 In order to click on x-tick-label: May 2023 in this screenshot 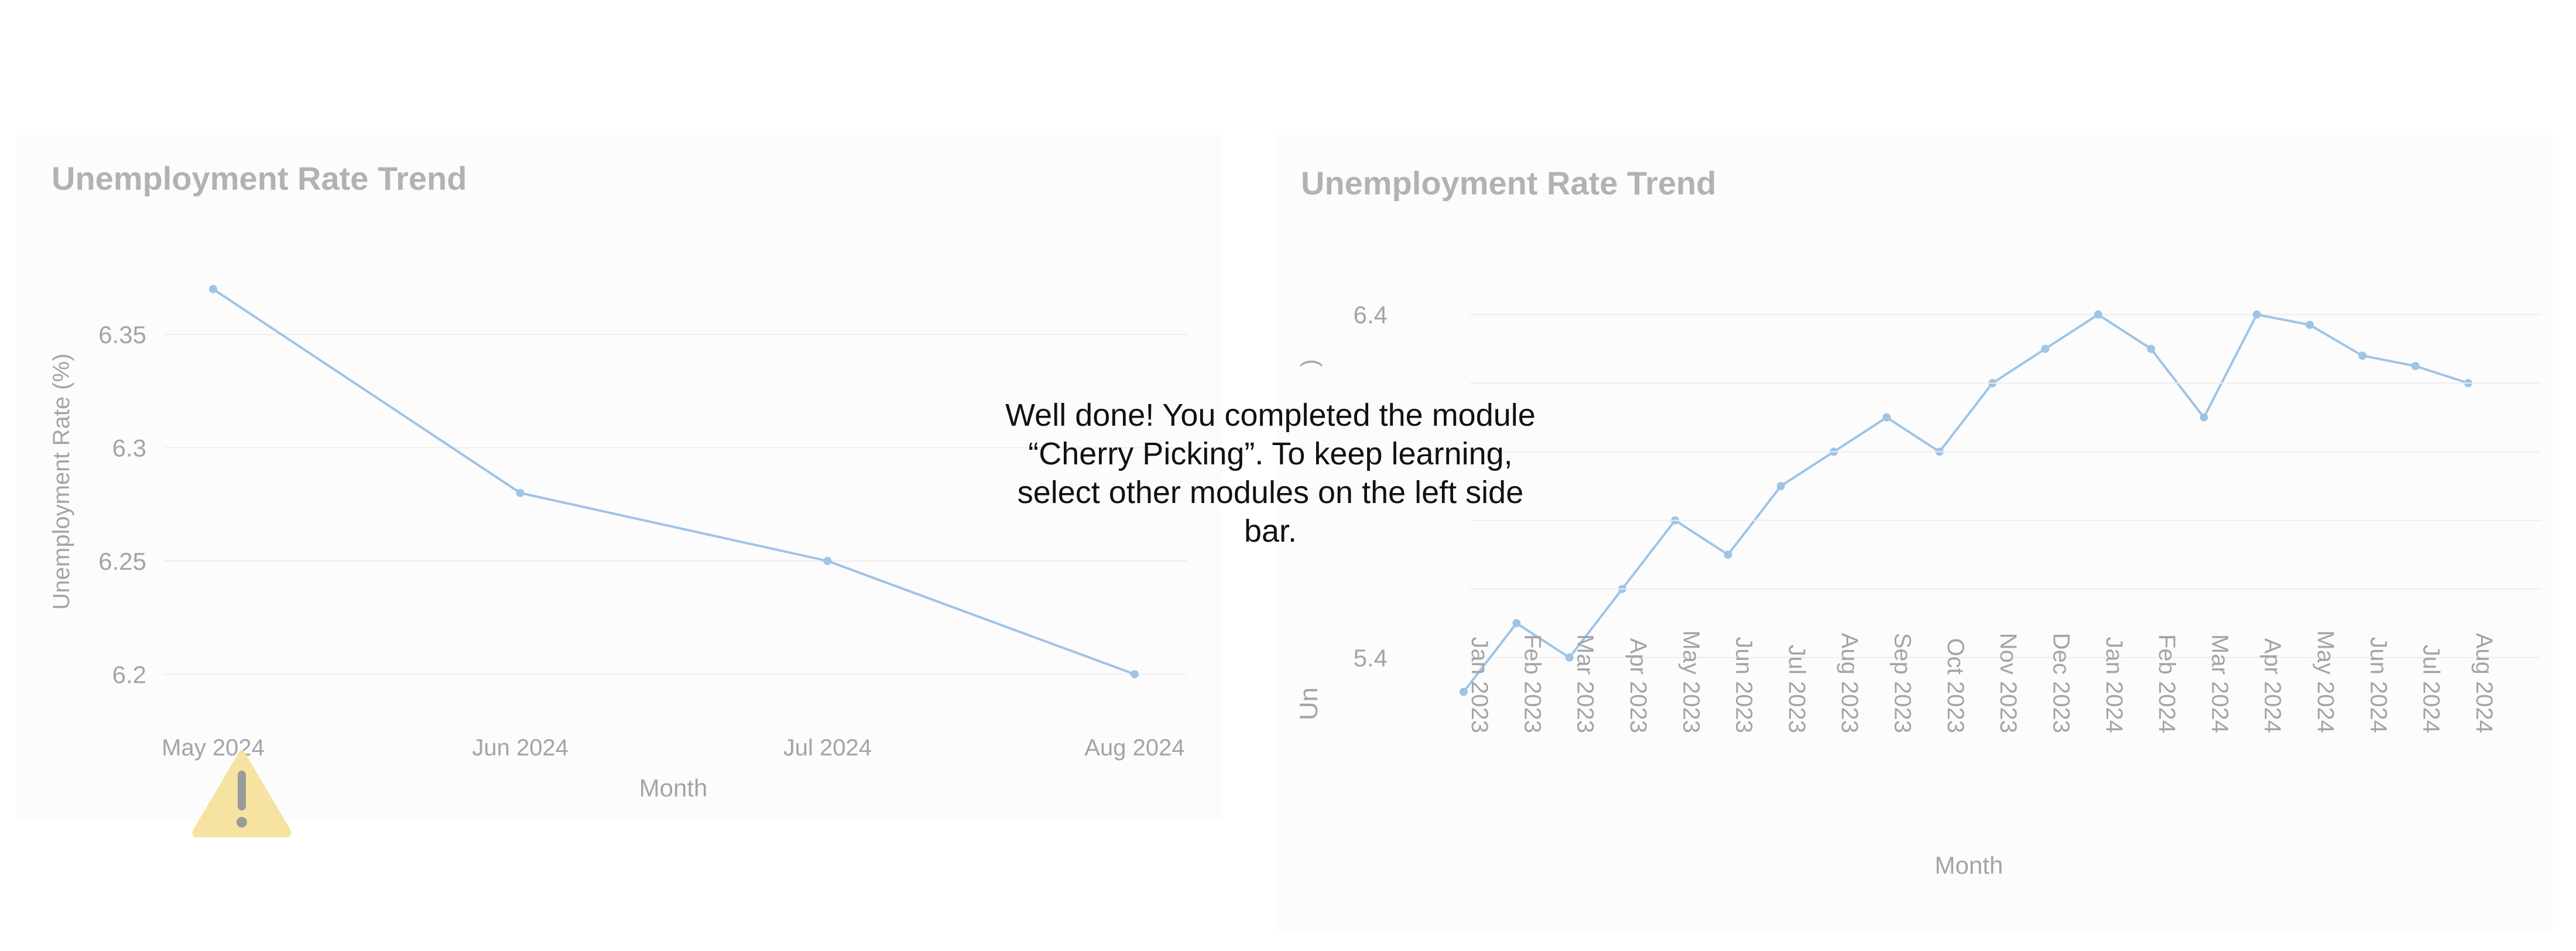, I will do `click(1691, 682)`.